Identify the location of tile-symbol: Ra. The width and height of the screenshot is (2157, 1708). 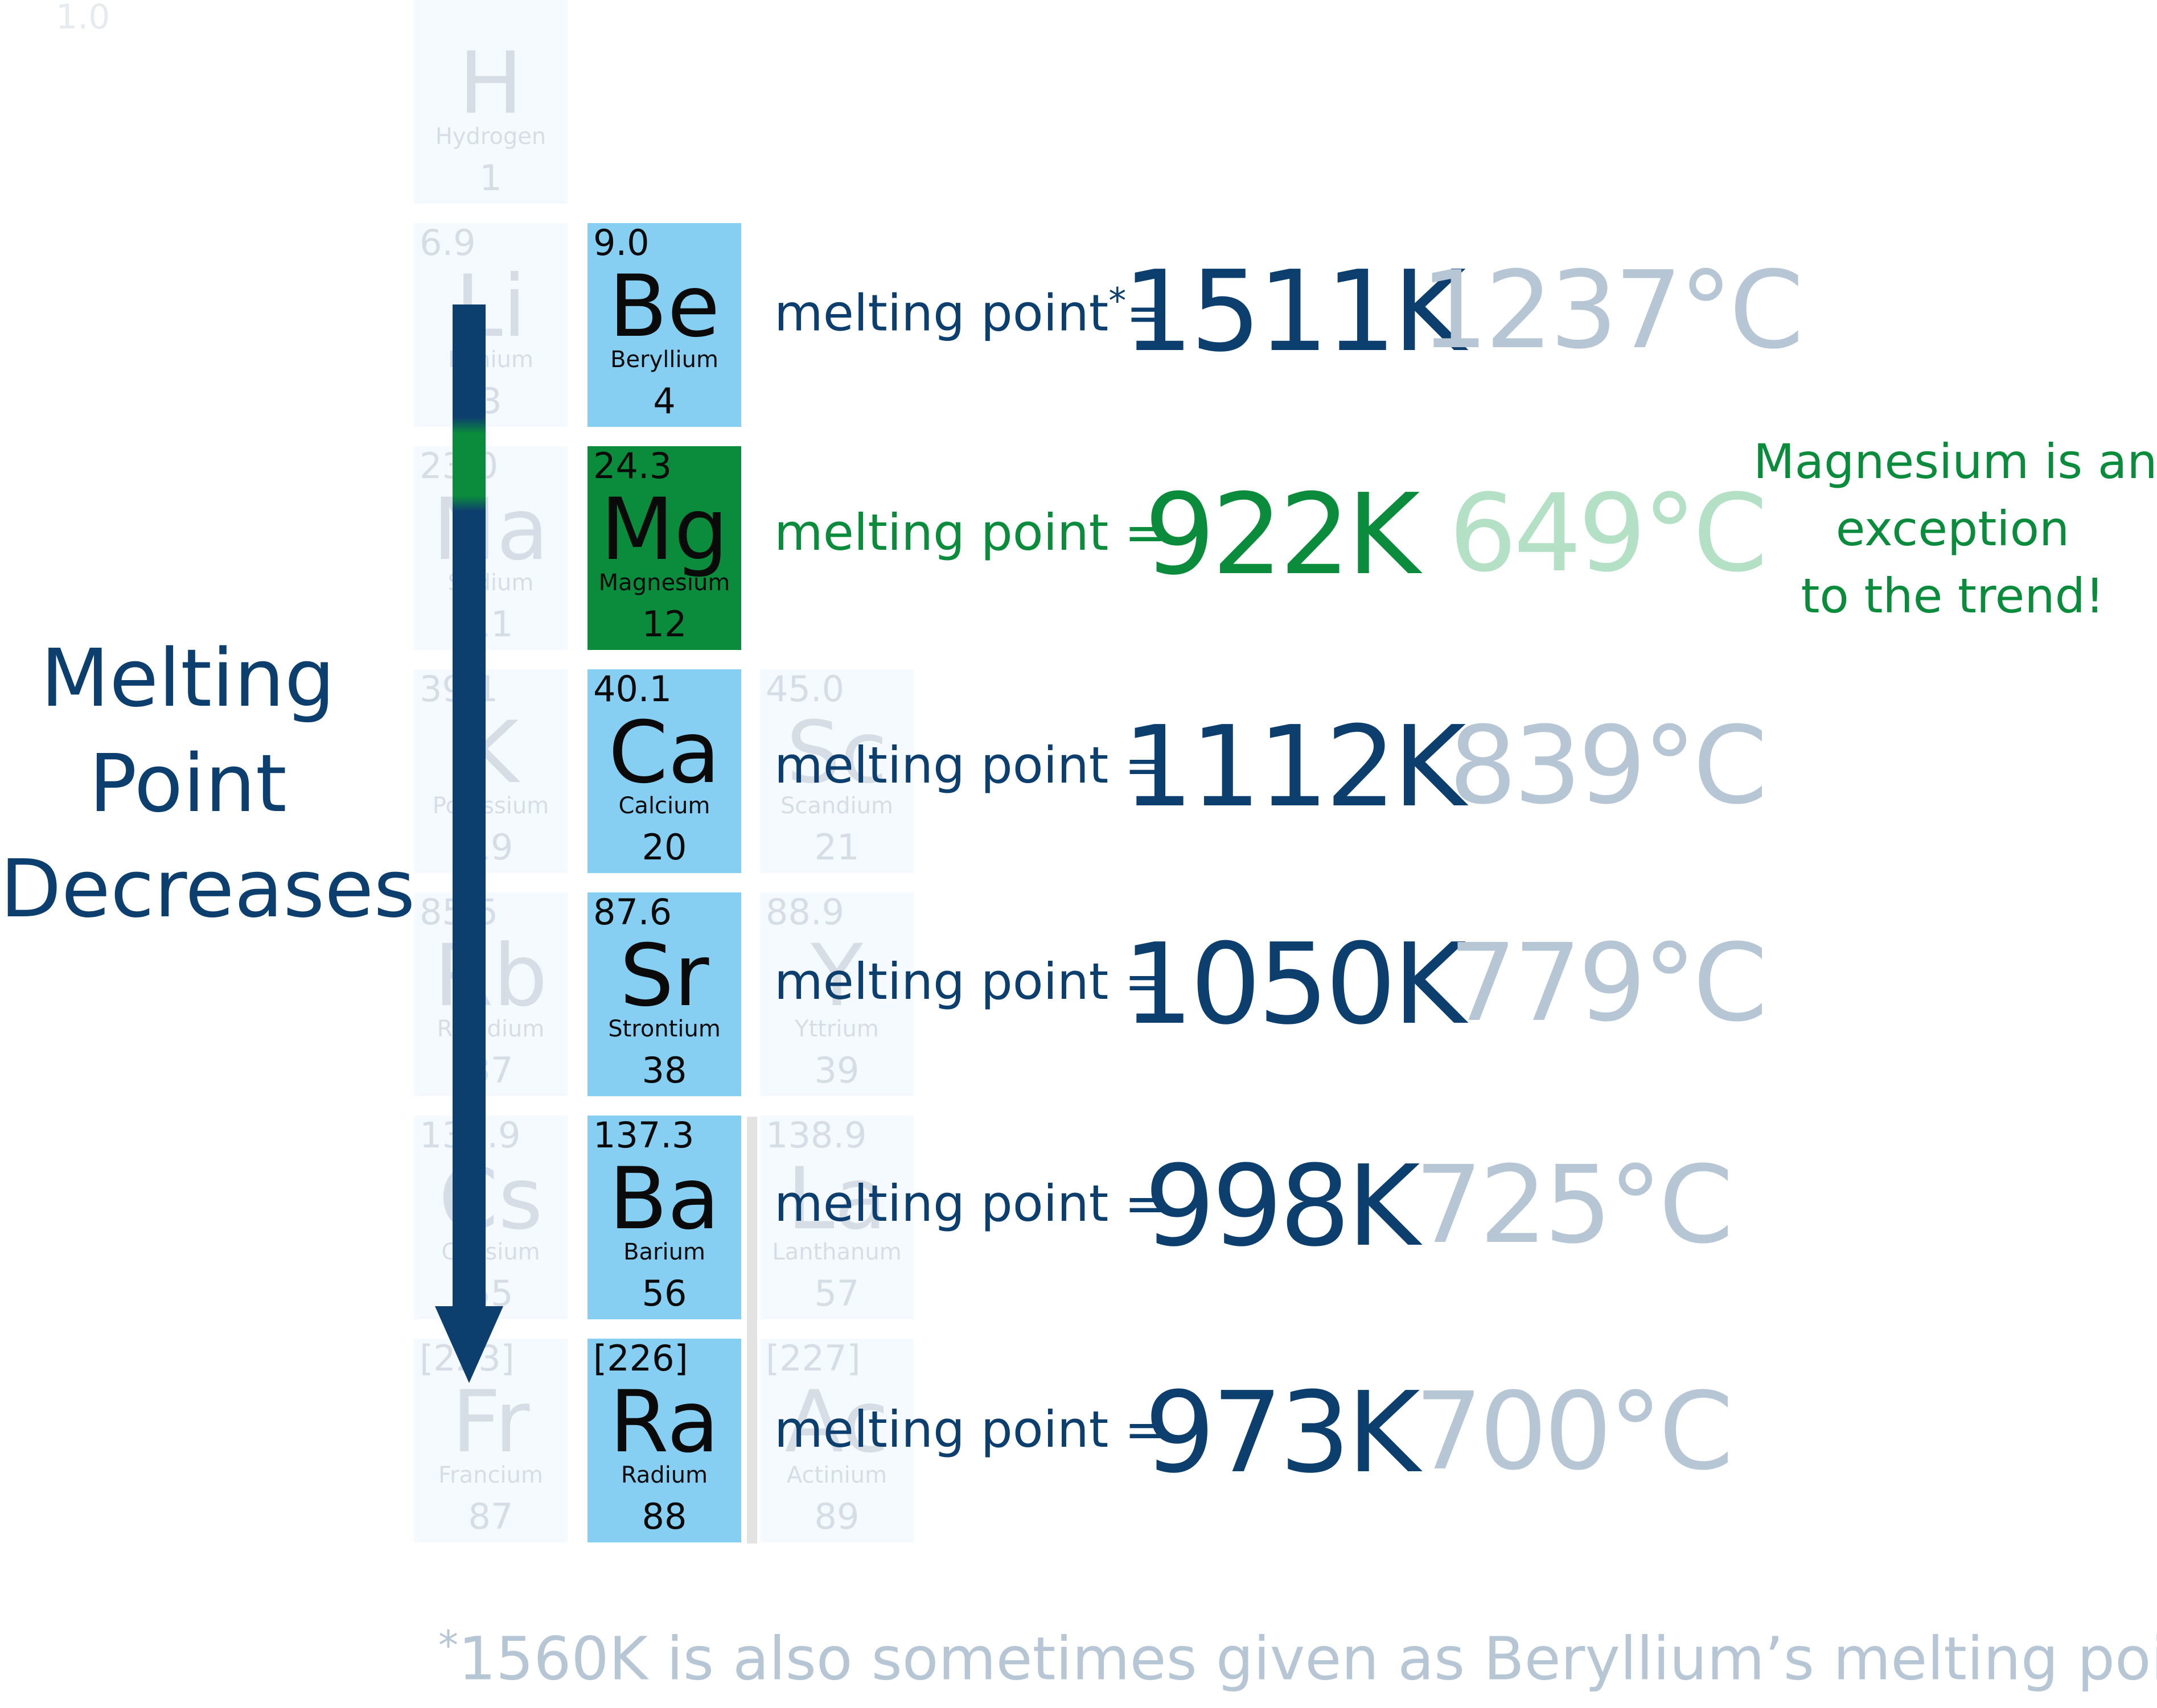
(664, 1422).